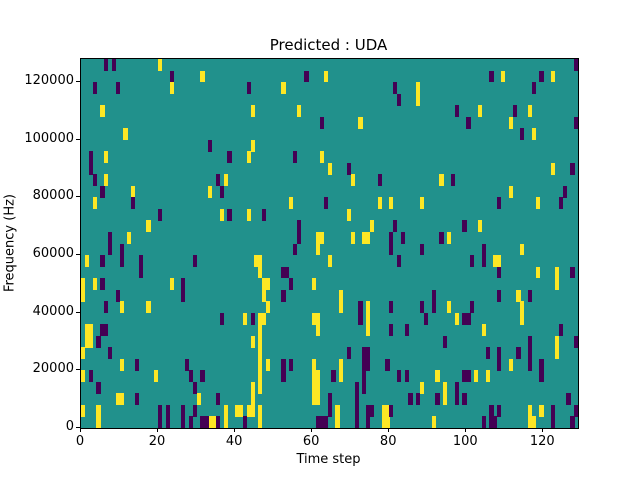 This screenshot has width=640, height=480. Describe the element at coordinates (53, 254) in the screenshot. I see `y-tick-label: 60000` at that location.